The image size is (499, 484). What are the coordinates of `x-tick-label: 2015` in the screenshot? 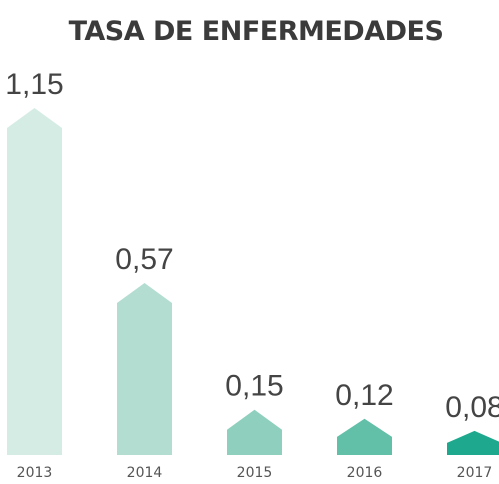 It's located at (255, 473).